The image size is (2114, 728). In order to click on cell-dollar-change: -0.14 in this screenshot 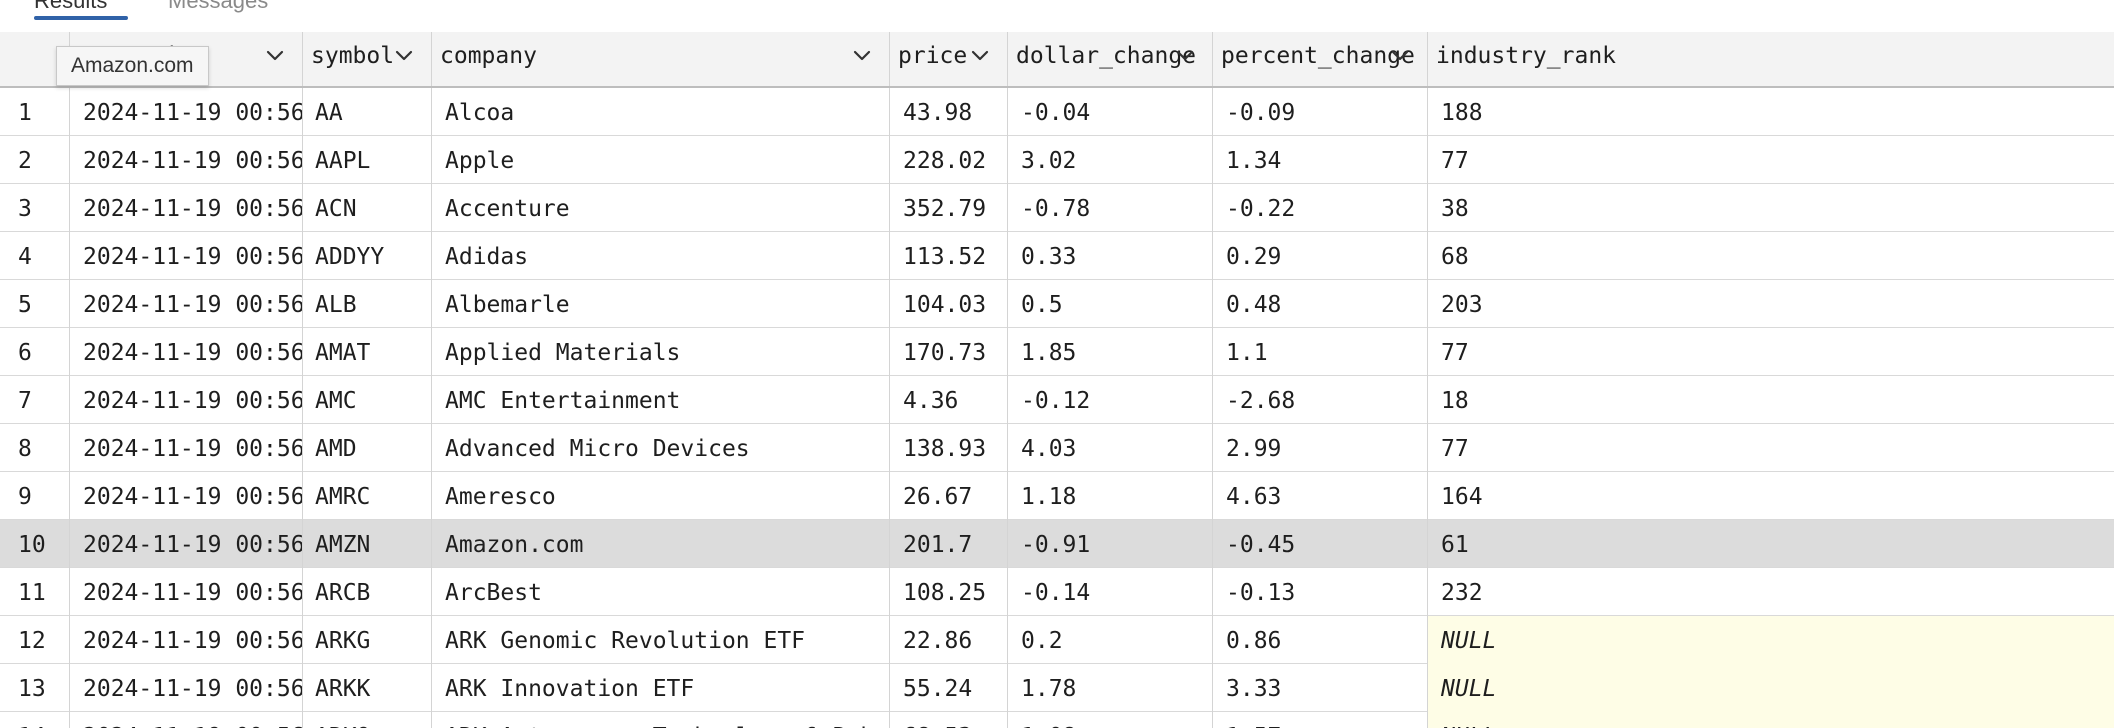, I will do `click(1110, 592)`.